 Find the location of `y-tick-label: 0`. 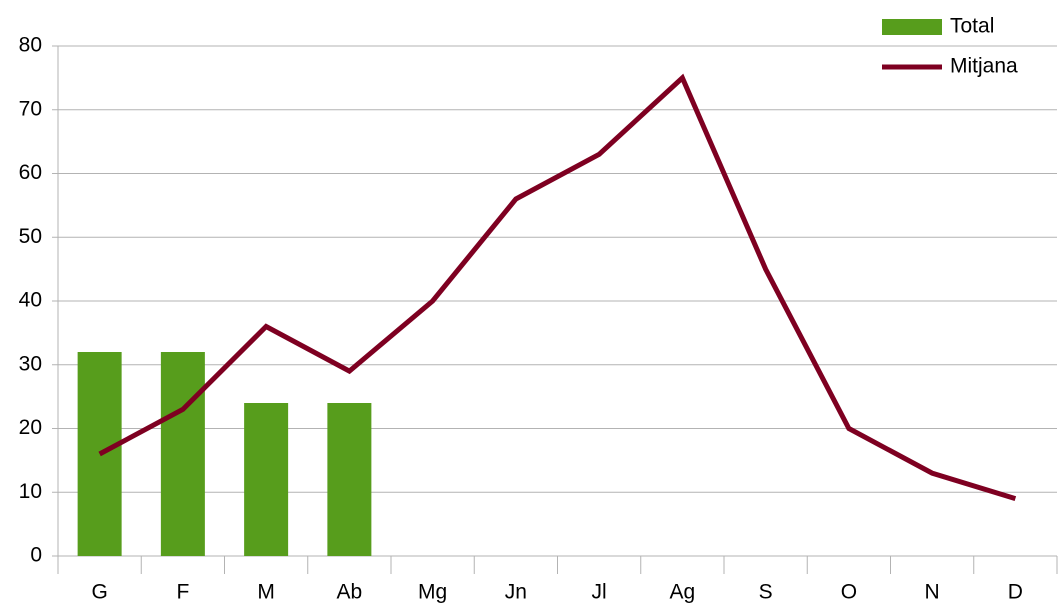

y-tick-label: 0 is located at coordinates (36, 555).